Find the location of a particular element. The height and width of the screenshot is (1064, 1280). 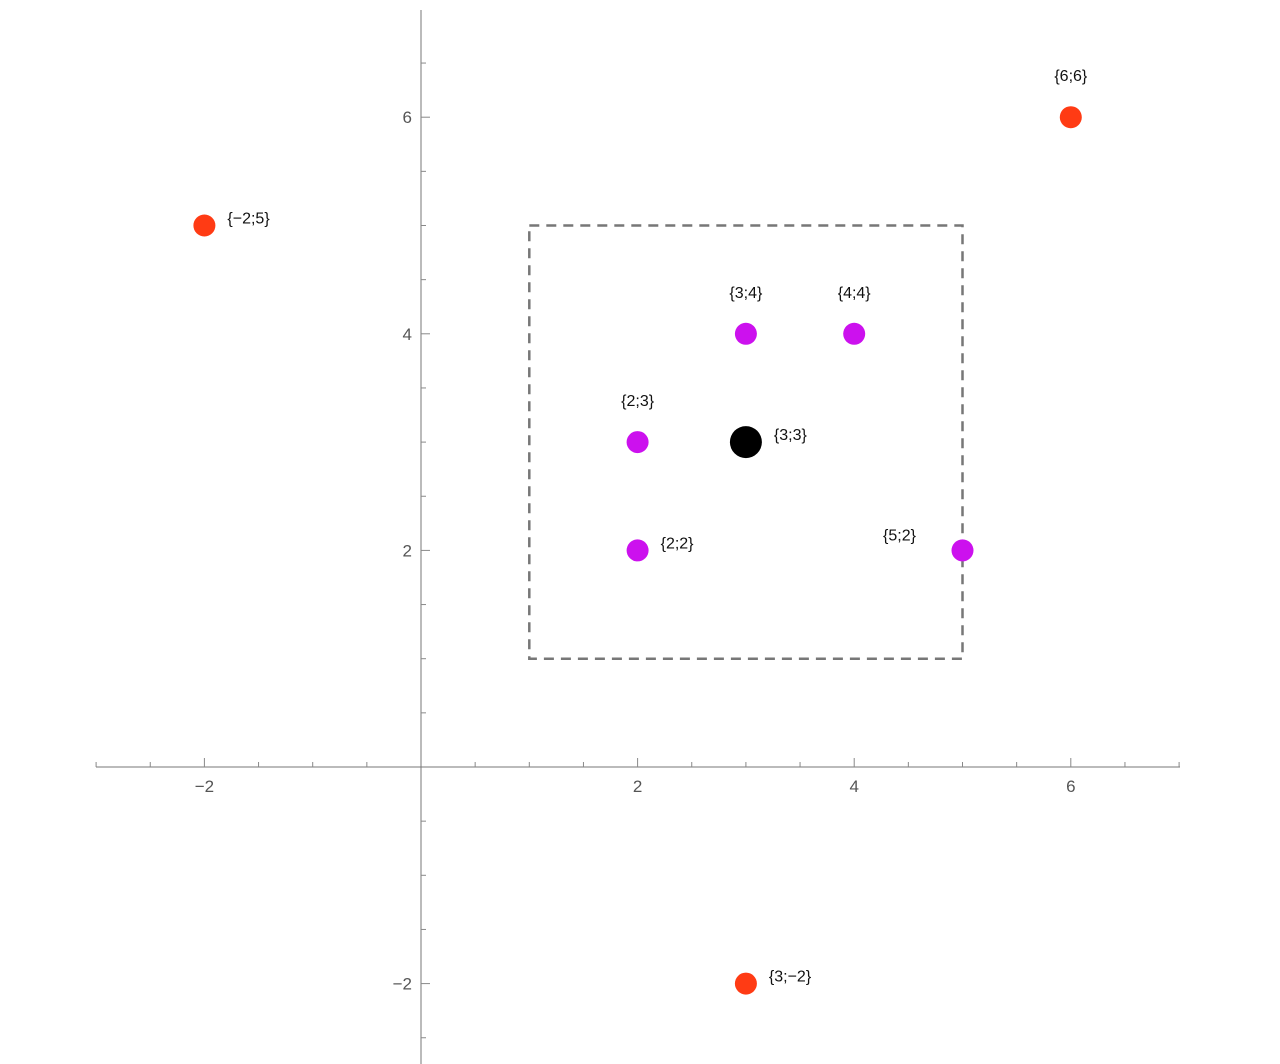

y-tick-label: 2 is located at coordinates (407, 550).